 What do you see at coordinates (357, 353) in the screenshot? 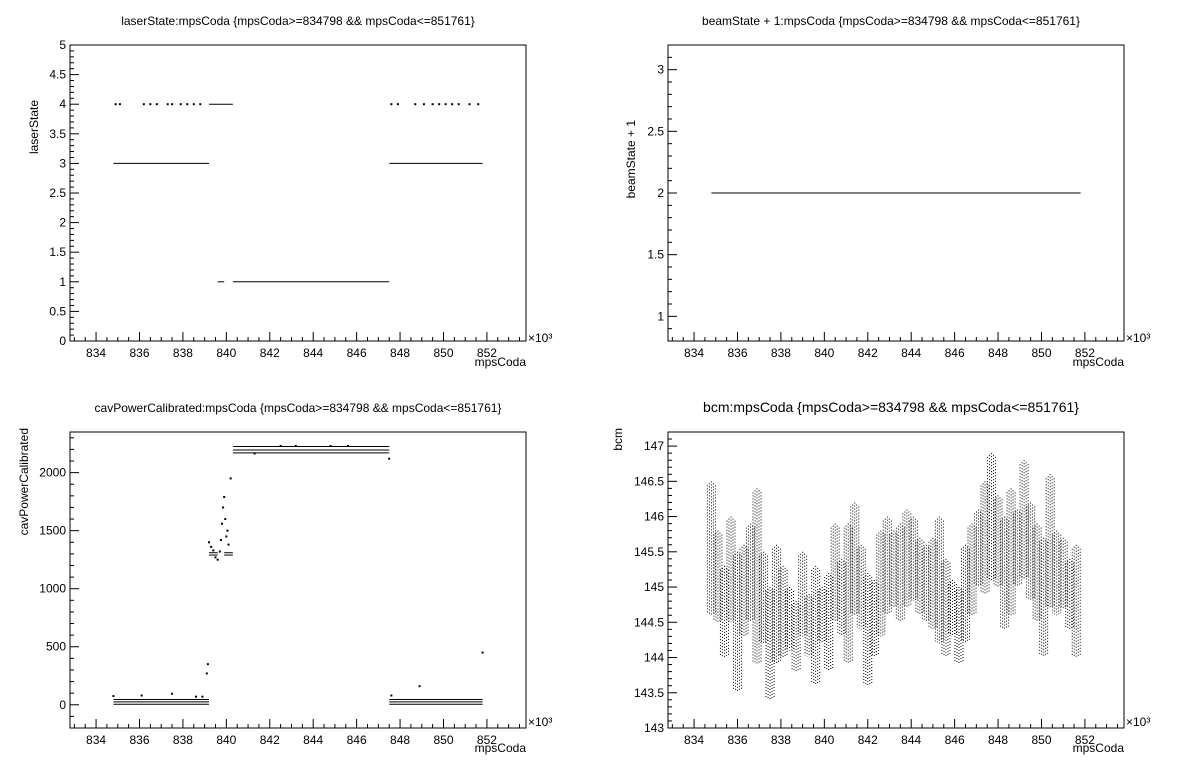
I see `laser-state-x-tick-label: 846` at bounding box center [357, 353].